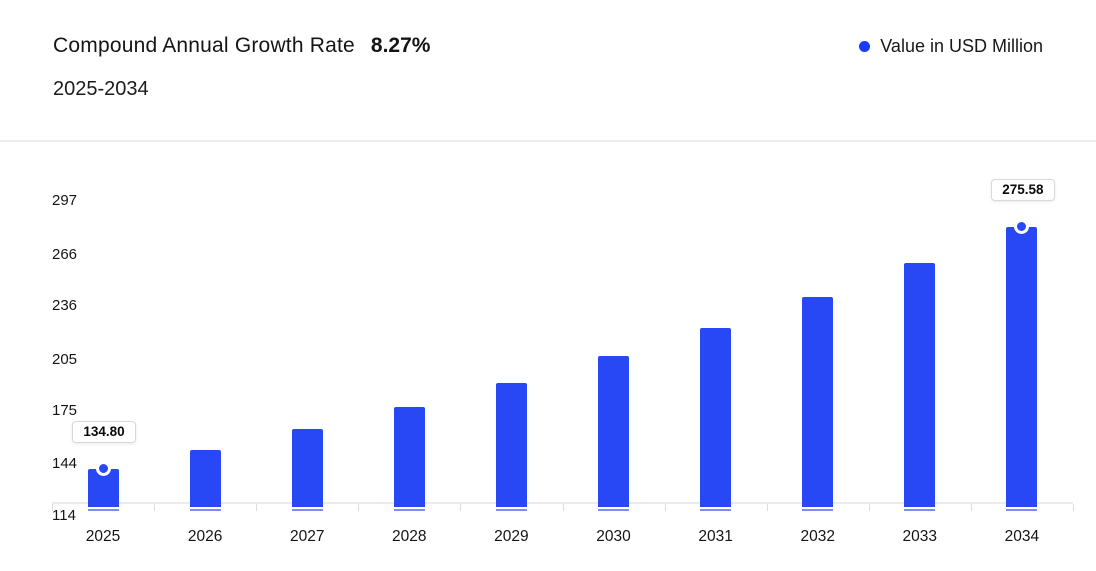 This screenshot has width=1096, height=571. I want to click on date-range-subtitle: 2025-2034, so click(101, 89).